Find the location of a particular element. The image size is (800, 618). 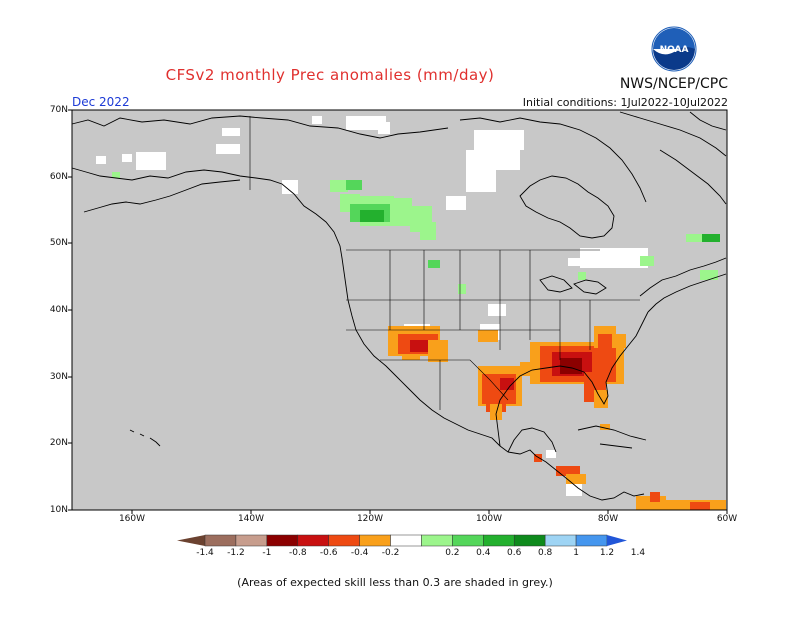

colorbar-max-arrow is located at coordinates (617, 540).